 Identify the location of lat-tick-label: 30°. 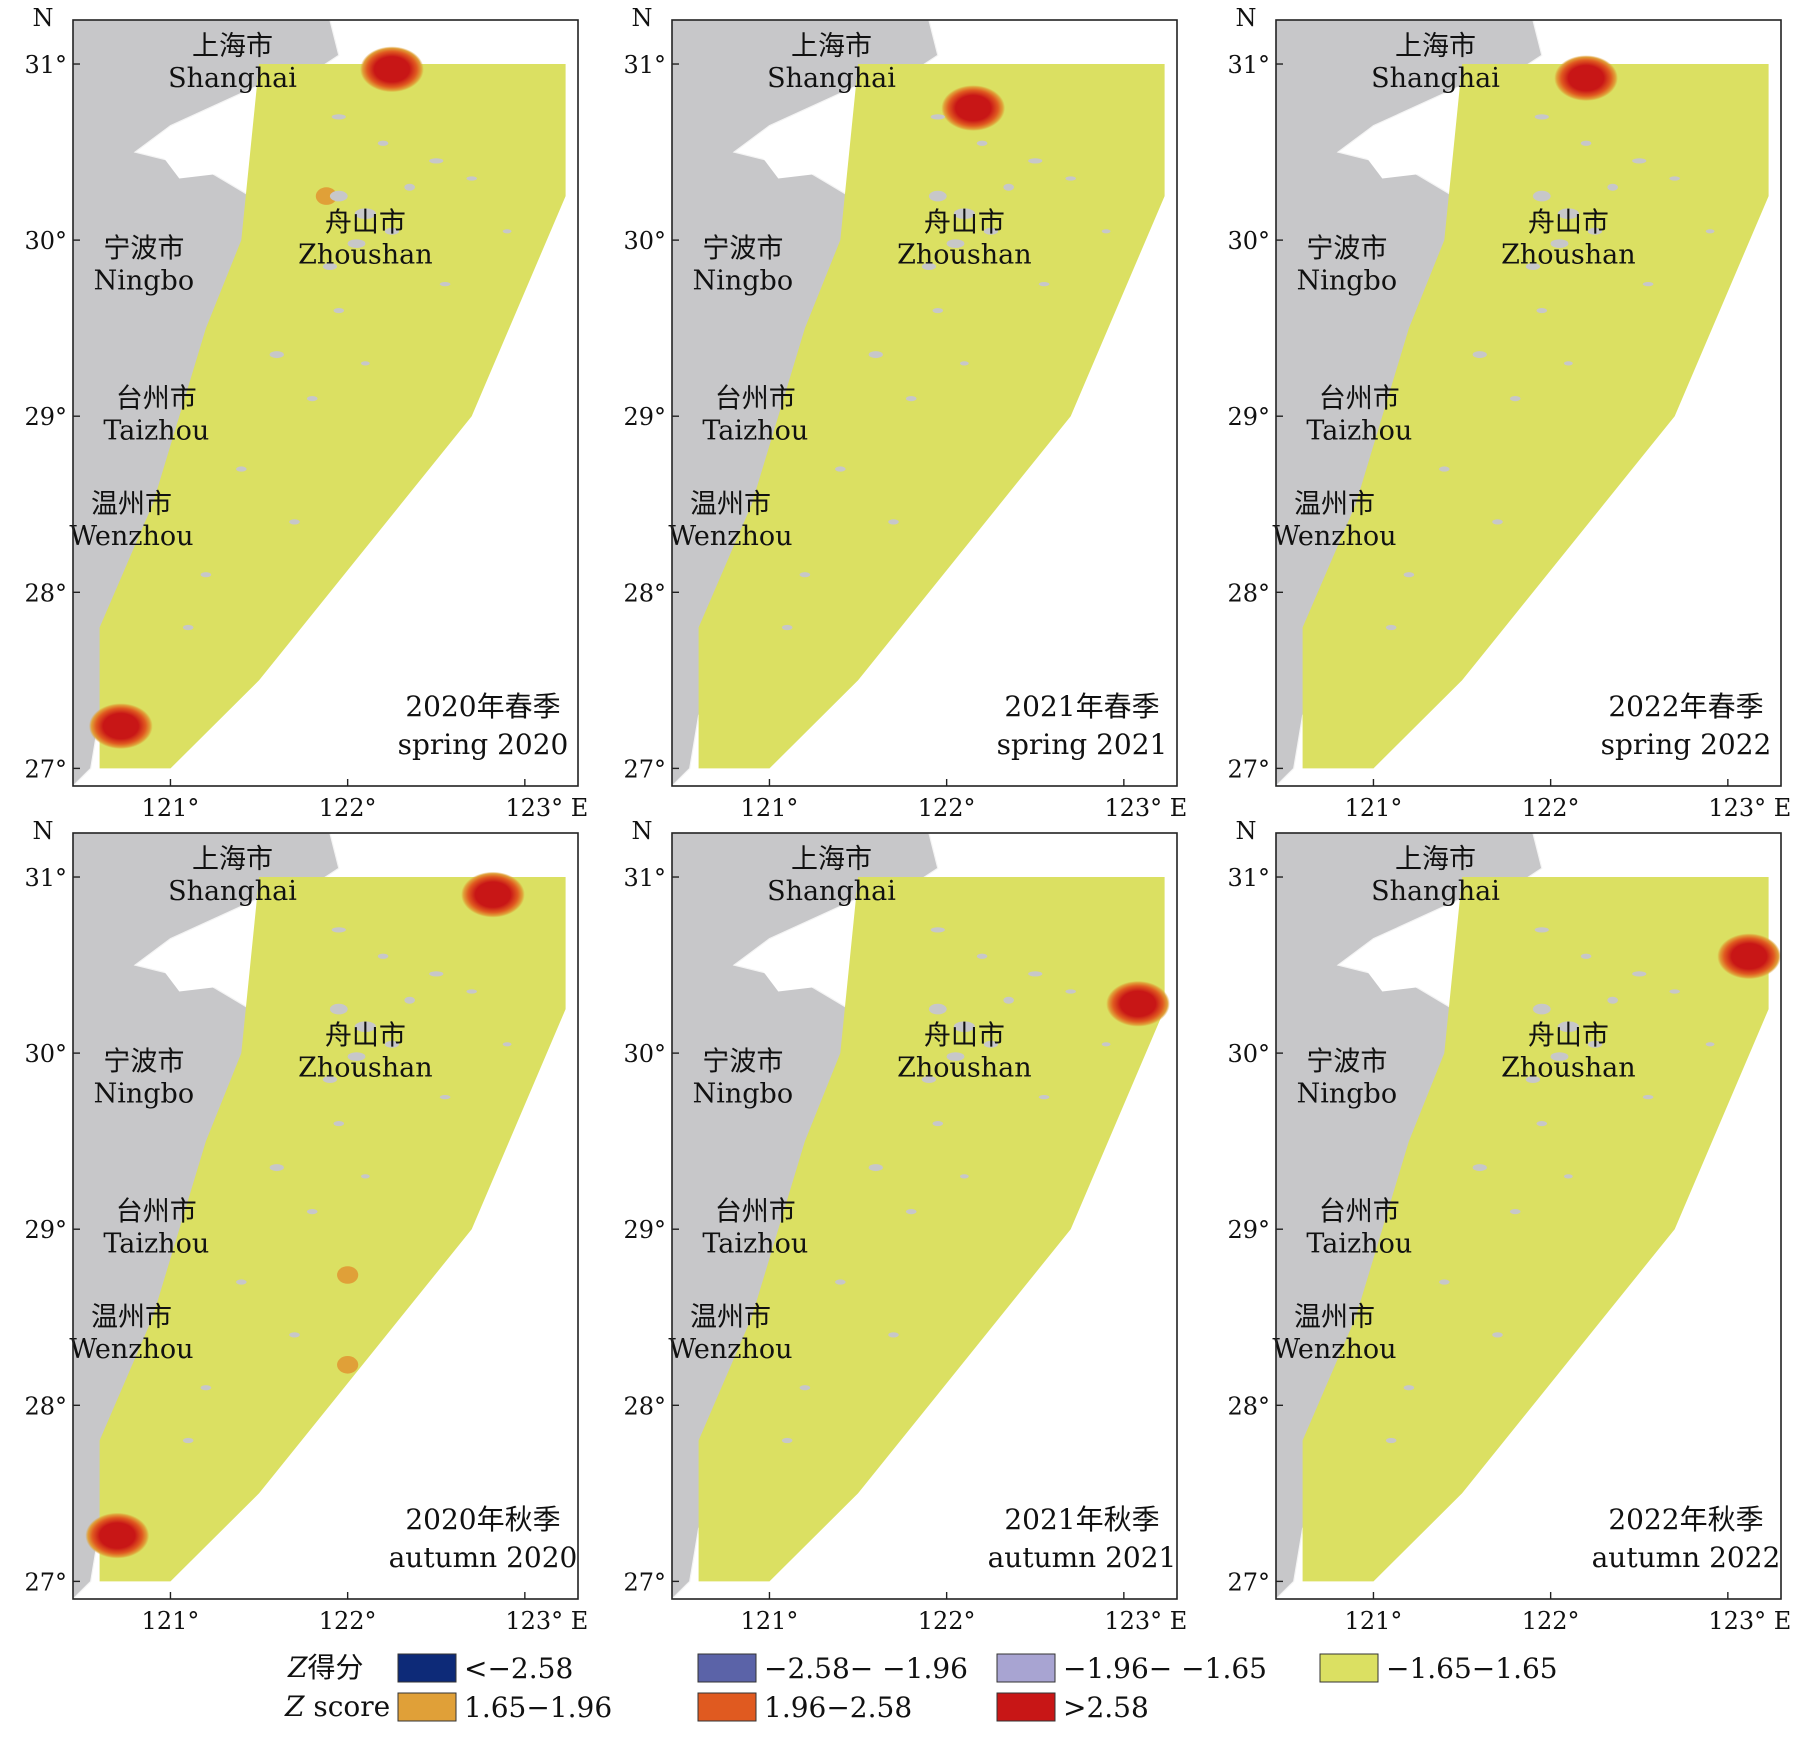
(45, 241).